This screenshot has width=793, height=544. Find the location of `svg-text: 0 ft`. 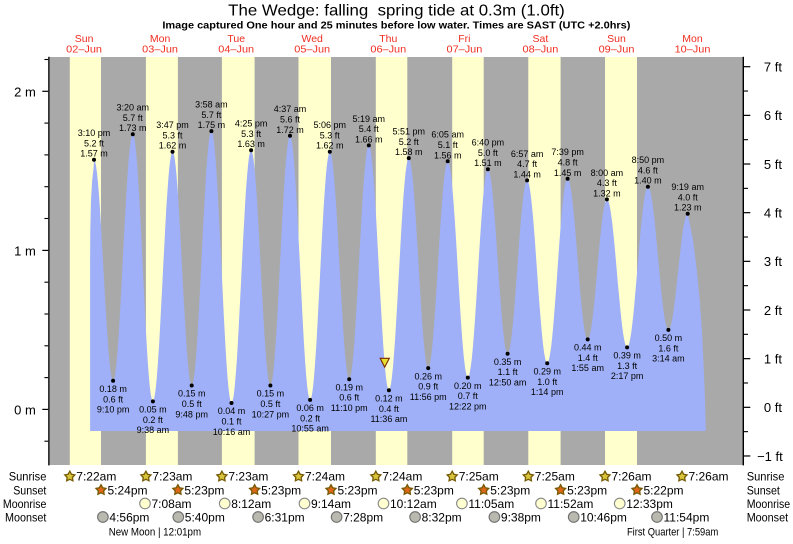

svg-text: 0 ft is located at coordinates (773, 407).